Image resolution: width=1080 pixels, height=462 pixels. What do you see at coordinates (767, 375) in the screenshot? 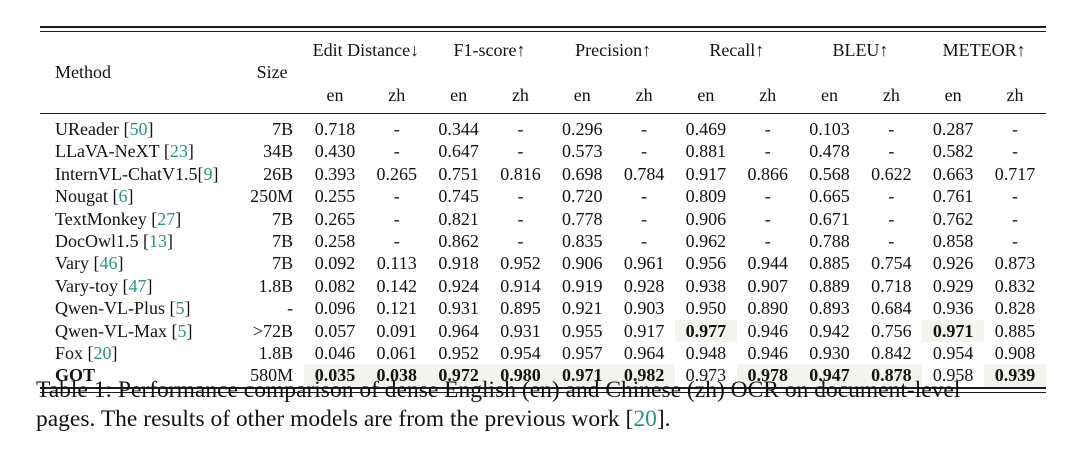
I see `value-cell: 0.978` at bounding box center [767, 375].